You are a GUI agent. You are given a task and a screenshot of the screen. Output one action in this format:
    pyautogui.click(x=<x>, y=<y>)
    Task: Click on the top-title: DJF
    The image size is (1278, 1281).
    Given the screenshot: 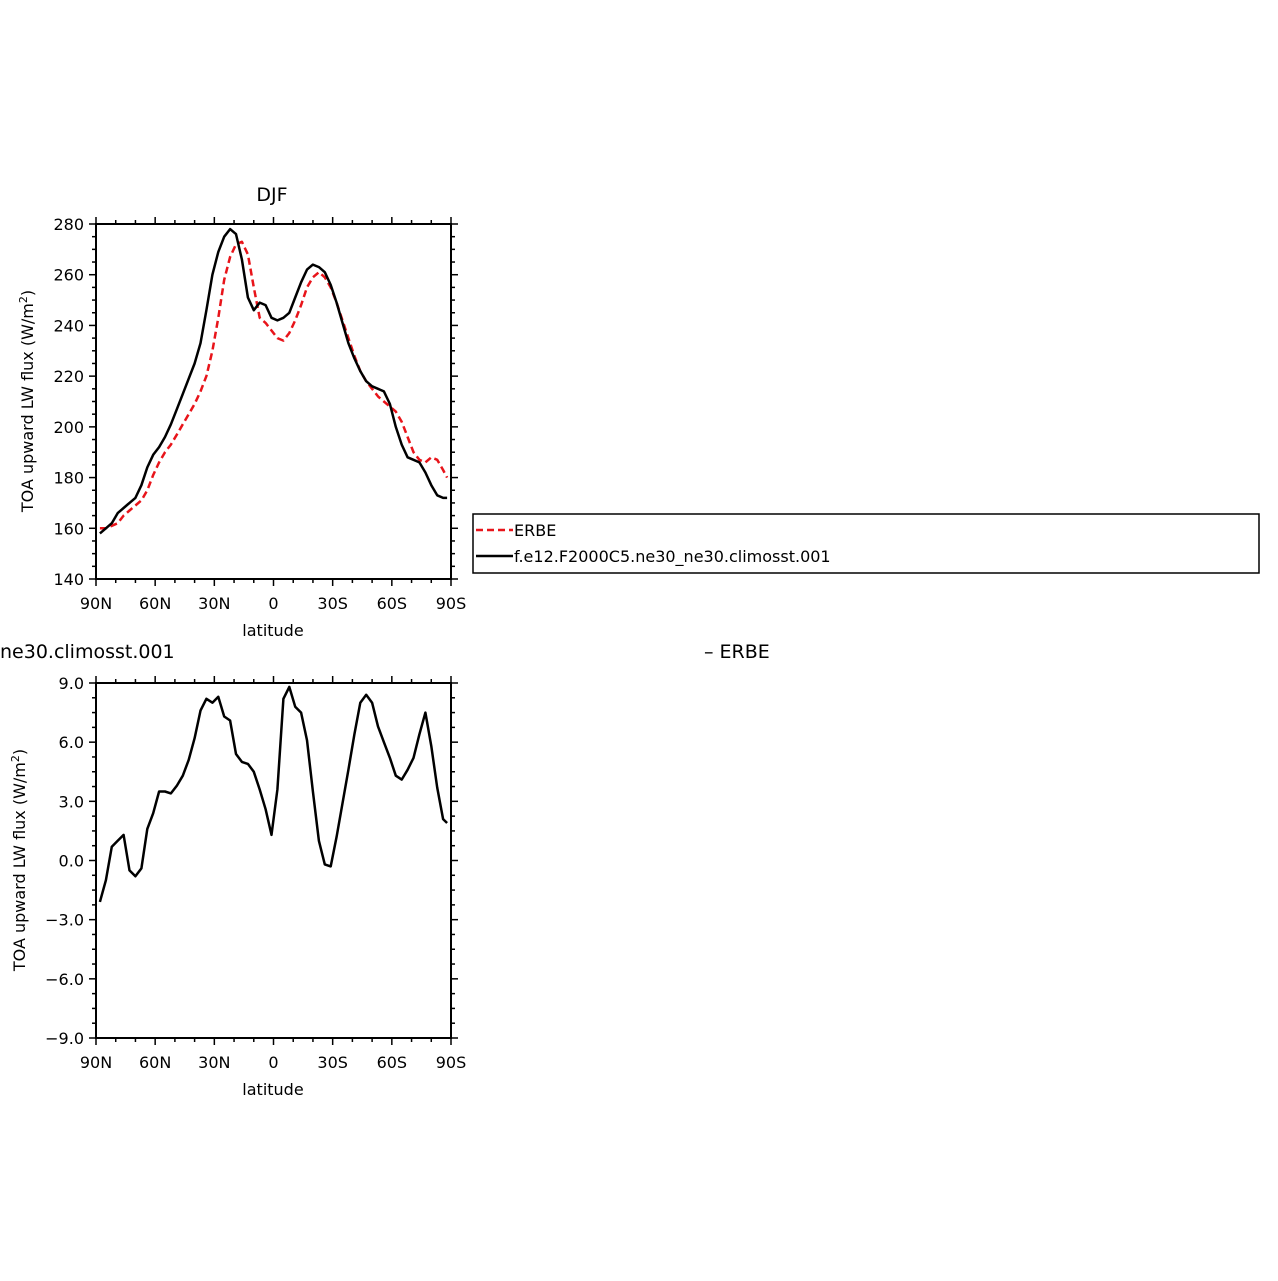 What is the action you would take?
    pyautogui.click(x=271, y=195)
    